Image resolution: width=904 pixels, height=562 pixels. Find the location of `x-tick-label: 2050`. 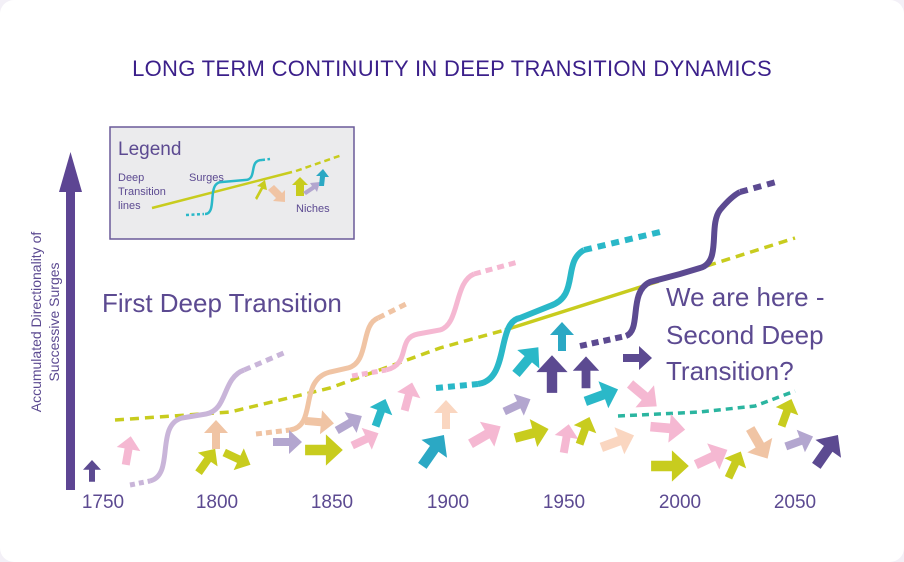

x-tick-label: 2050 is located at coordinates (795, 502).